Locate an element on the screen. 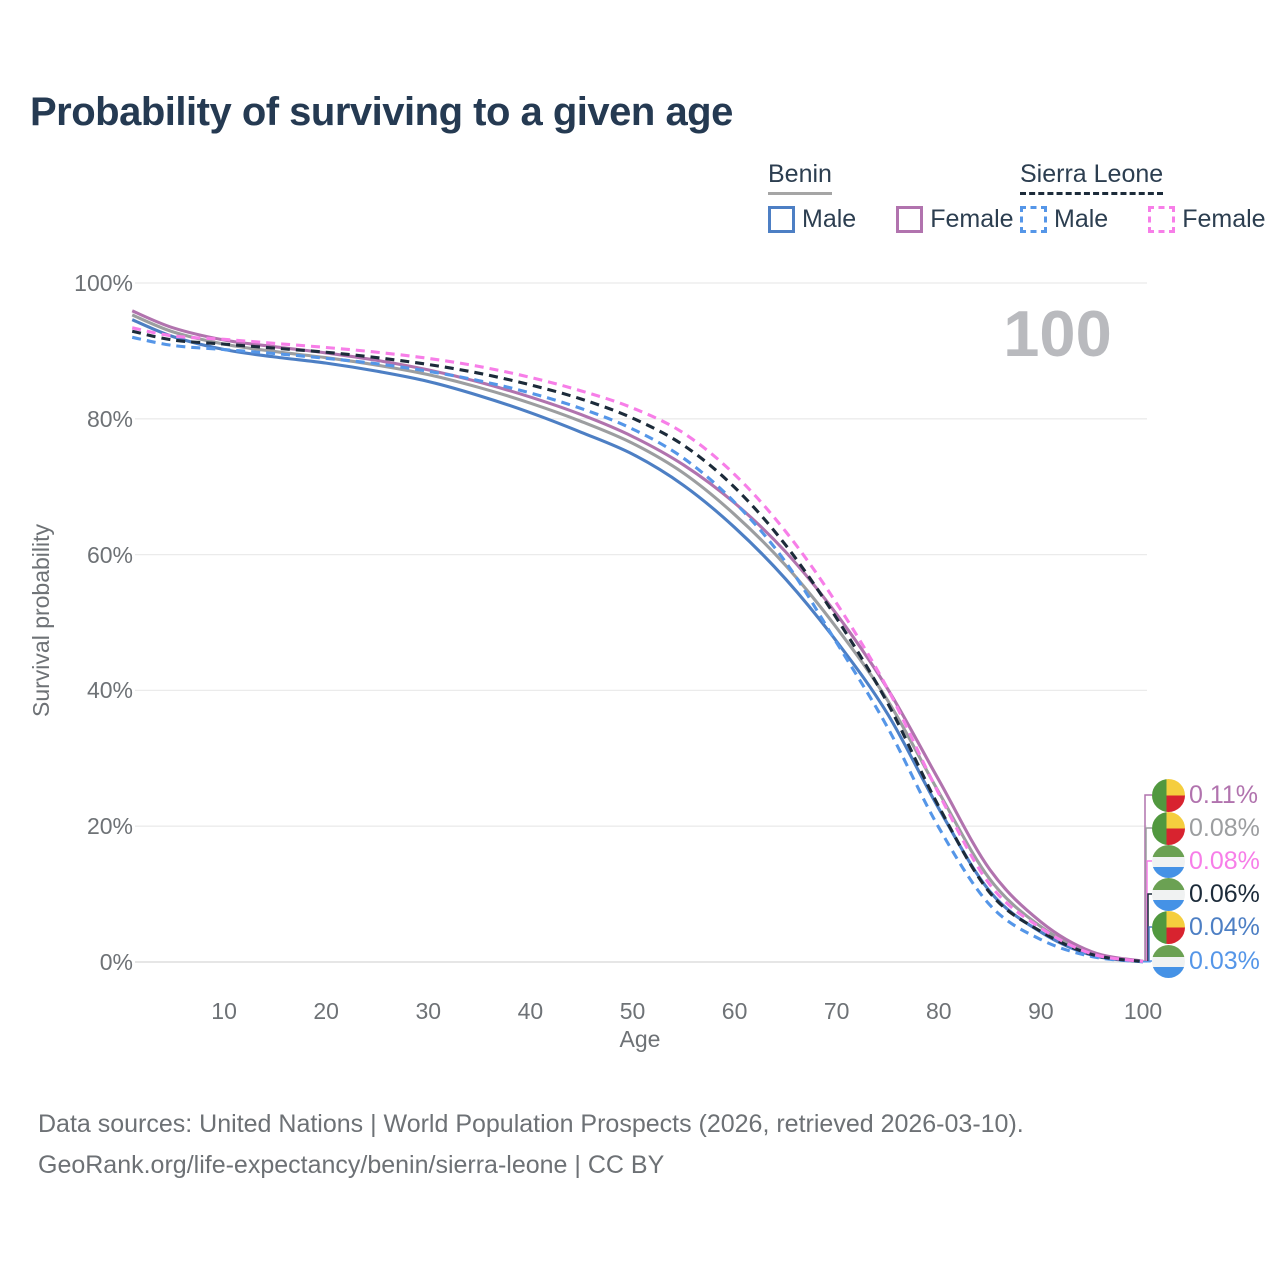 Image resolution: width=1280 pixels, height=1280 pixels. sierra-leone-female-swatch is located at coordinates (1162, 219).